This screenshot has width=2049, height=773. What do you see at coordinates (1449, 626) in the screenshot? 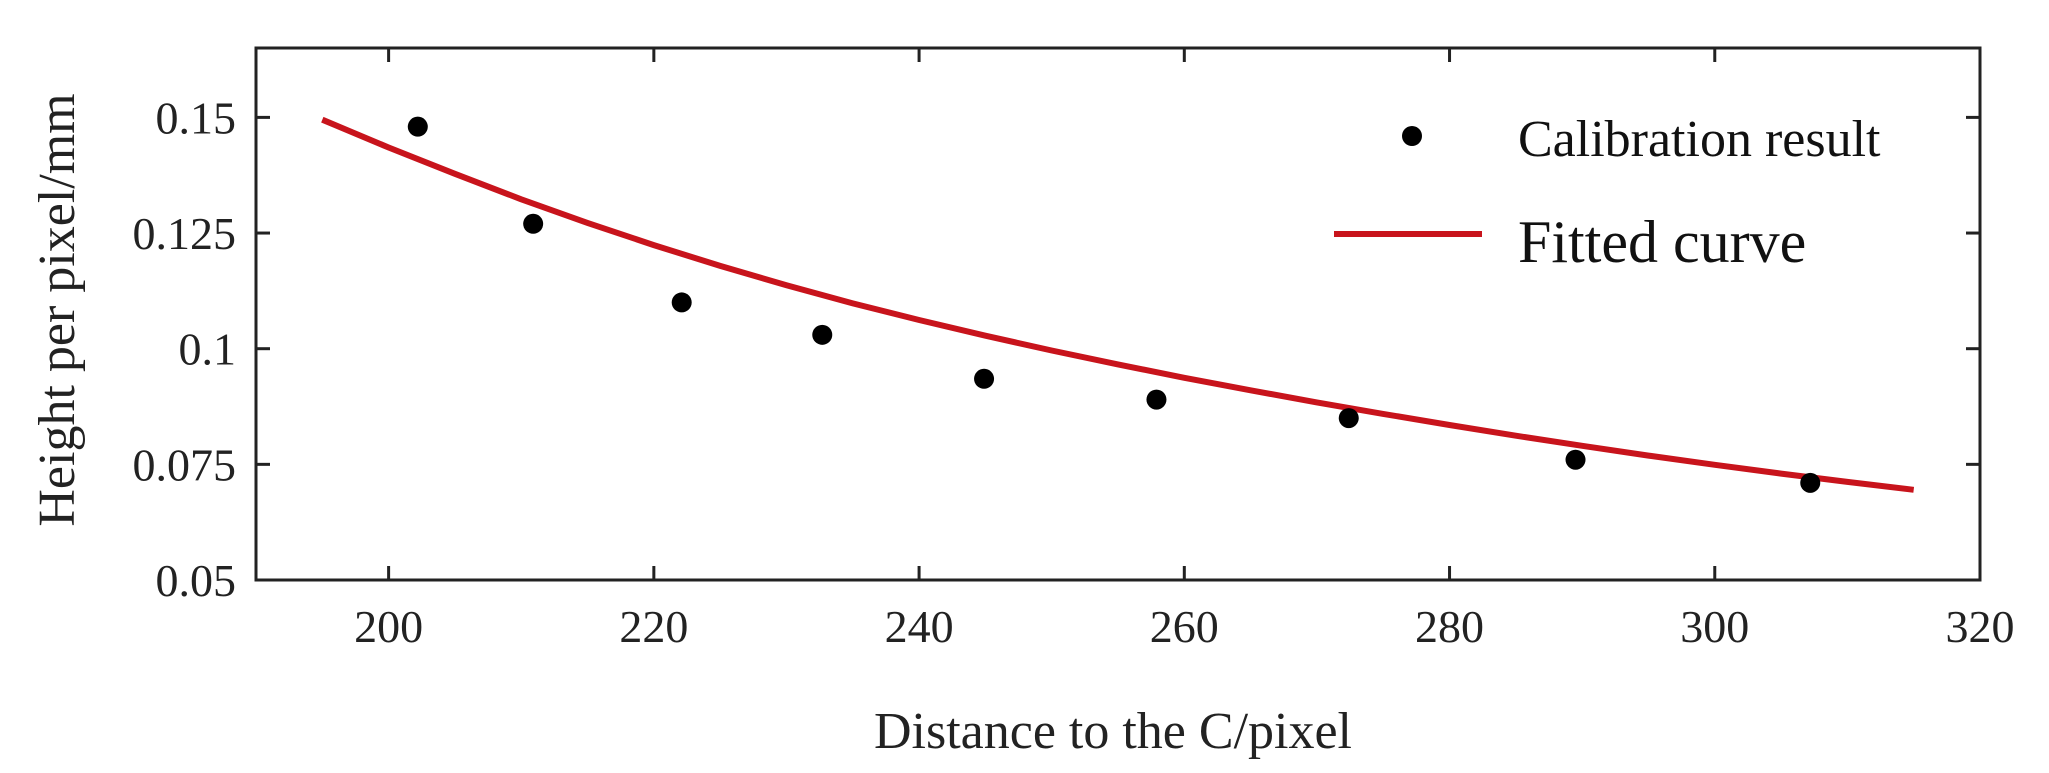
I see `x-tick-label: 280` at bounding box center [1449, 626].